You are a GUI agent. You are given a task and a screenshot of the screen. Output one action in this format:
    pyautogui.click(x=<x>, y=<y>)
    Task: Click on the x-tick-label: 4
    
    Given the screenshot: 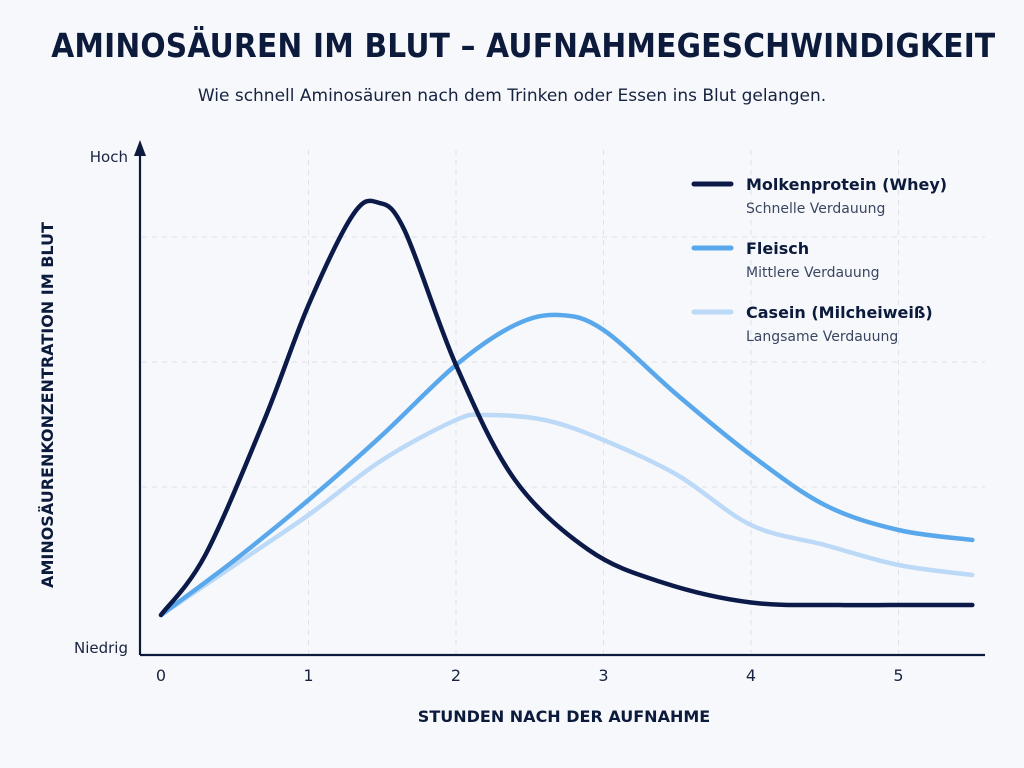 What is the action you would take?
    pyautogui.click(x=751, y=675)
    